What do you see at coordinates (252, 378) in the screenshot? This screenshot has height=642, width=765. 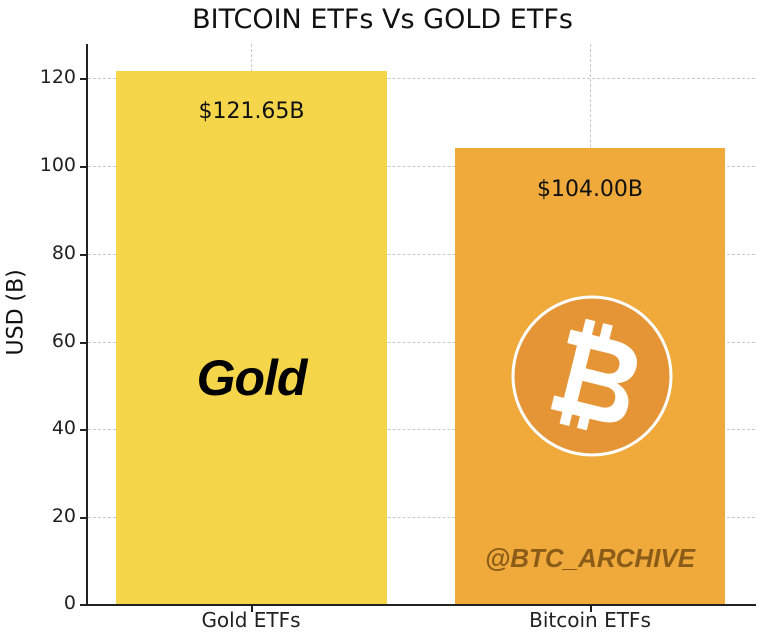 I see `gold-logo: Gold` at bounding box center [252, 378].